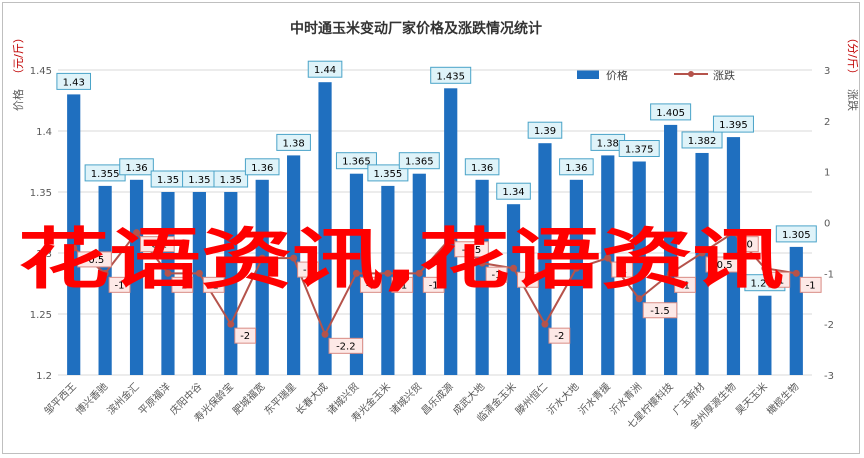  I want to click on category-label: 邹平西王, so click(59, 398).